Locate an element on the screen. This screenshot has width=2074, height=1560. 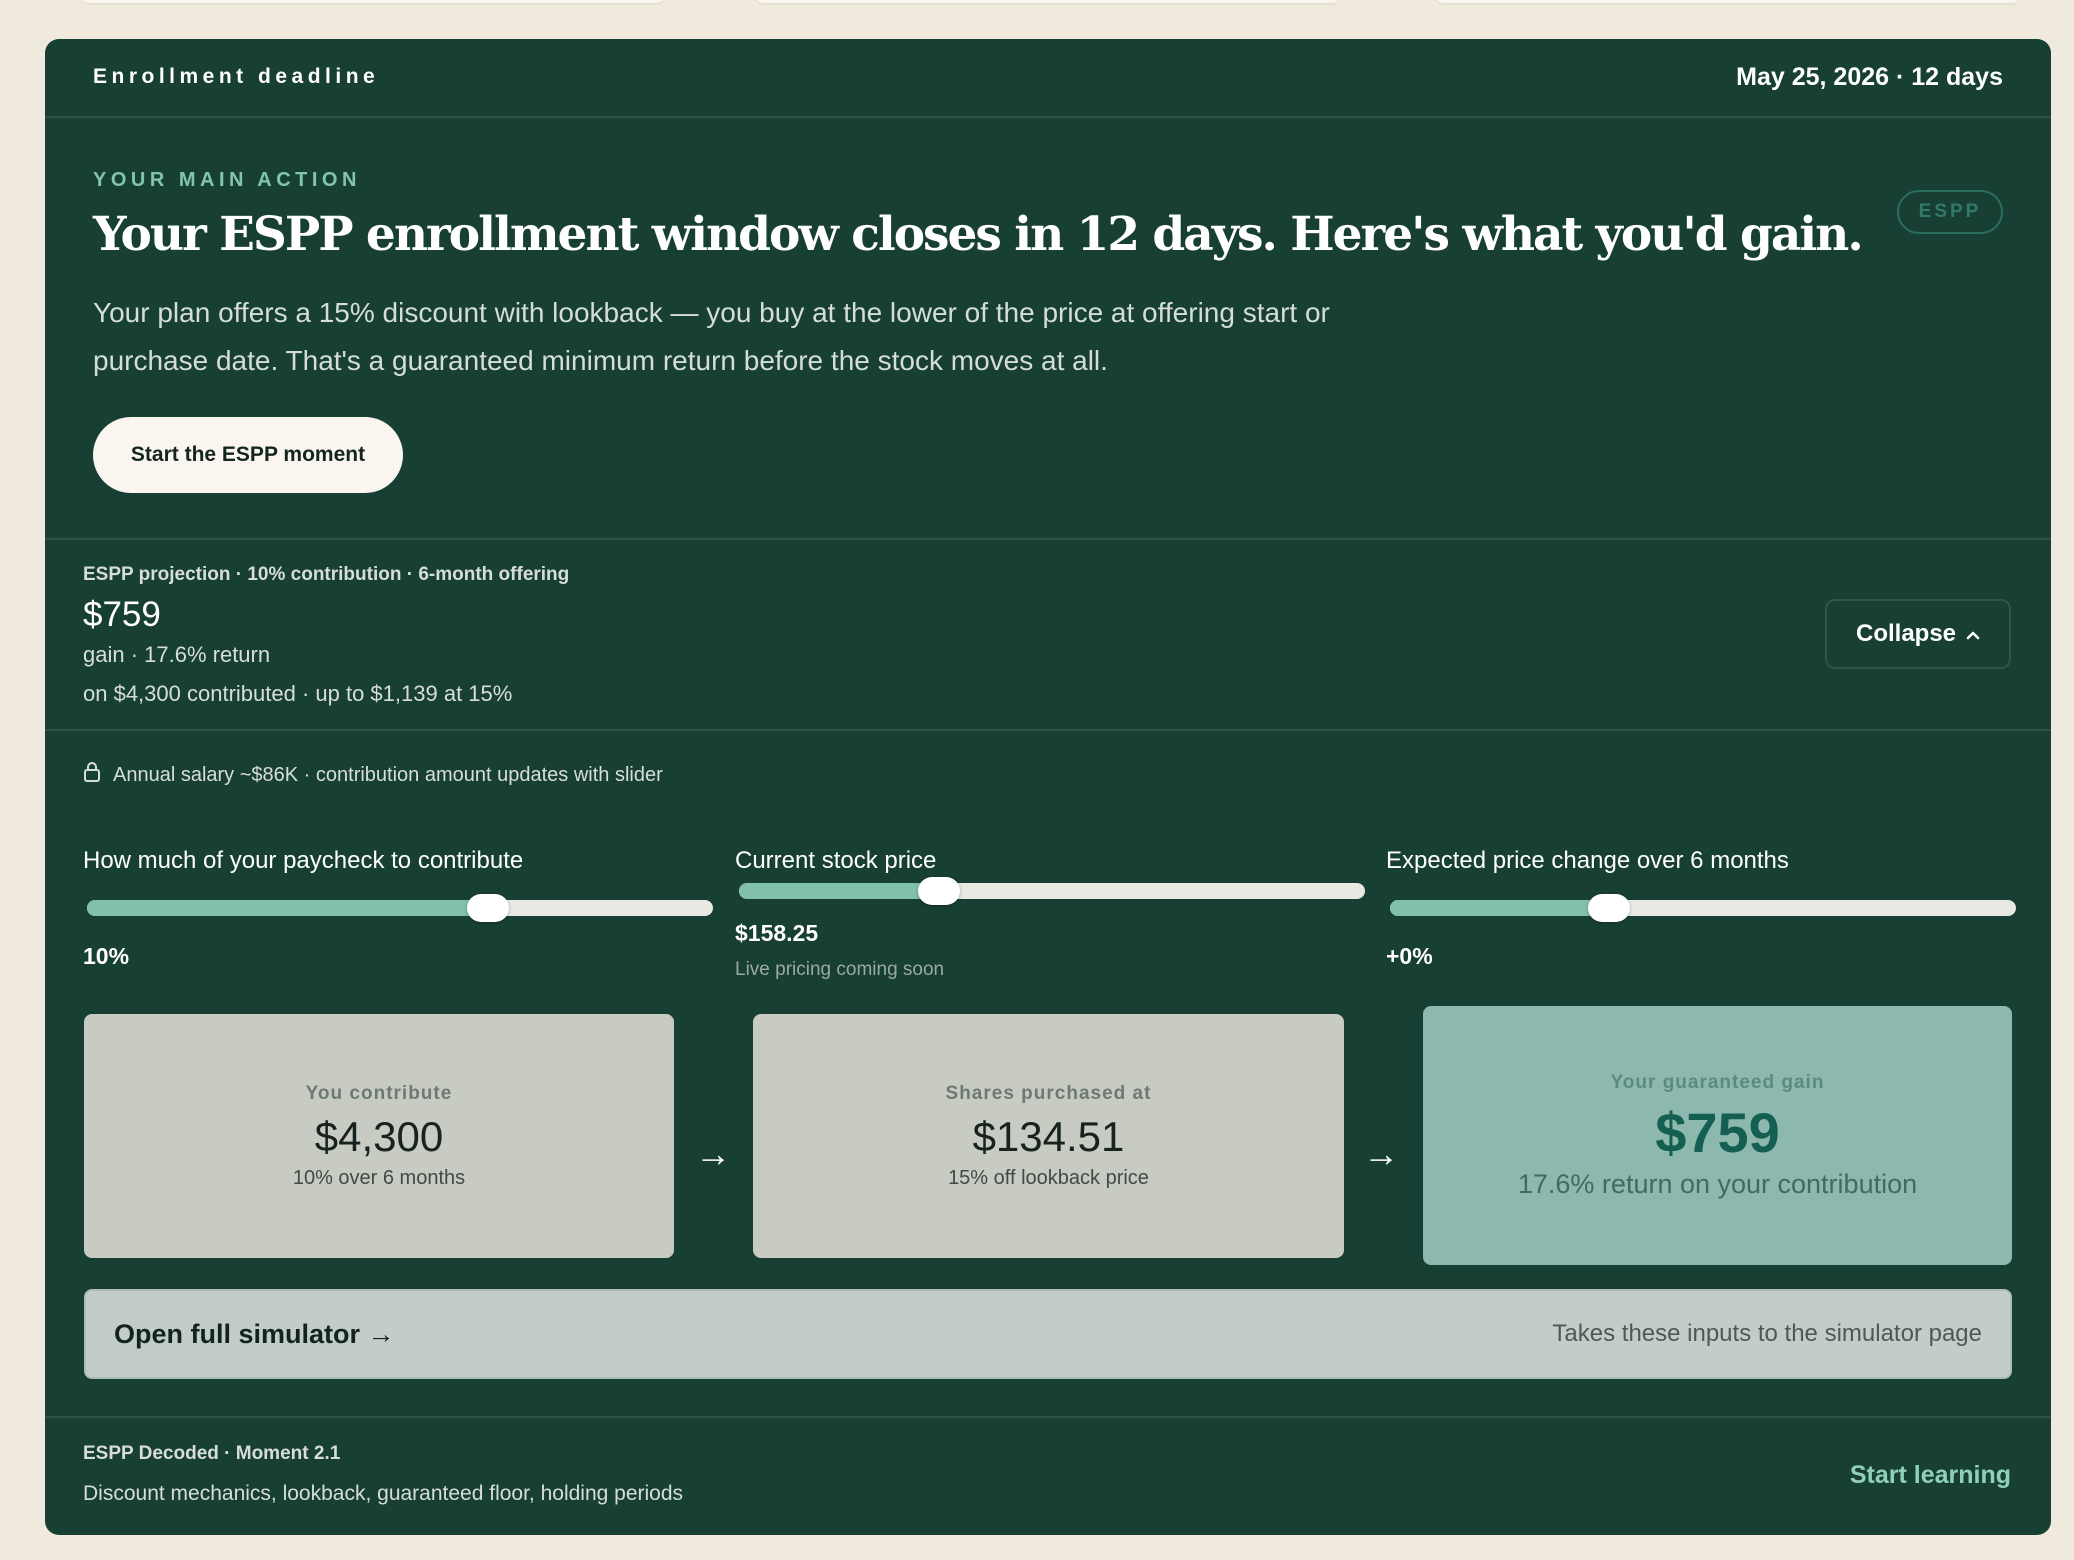
top-tabs is located at coordinates (1037, 4).